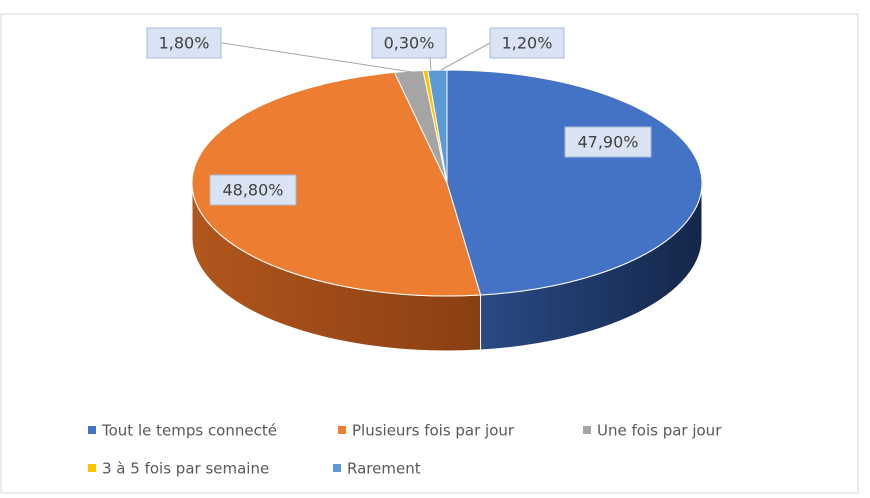  I want to click on data-label: 47,90%, so click(607, 142).